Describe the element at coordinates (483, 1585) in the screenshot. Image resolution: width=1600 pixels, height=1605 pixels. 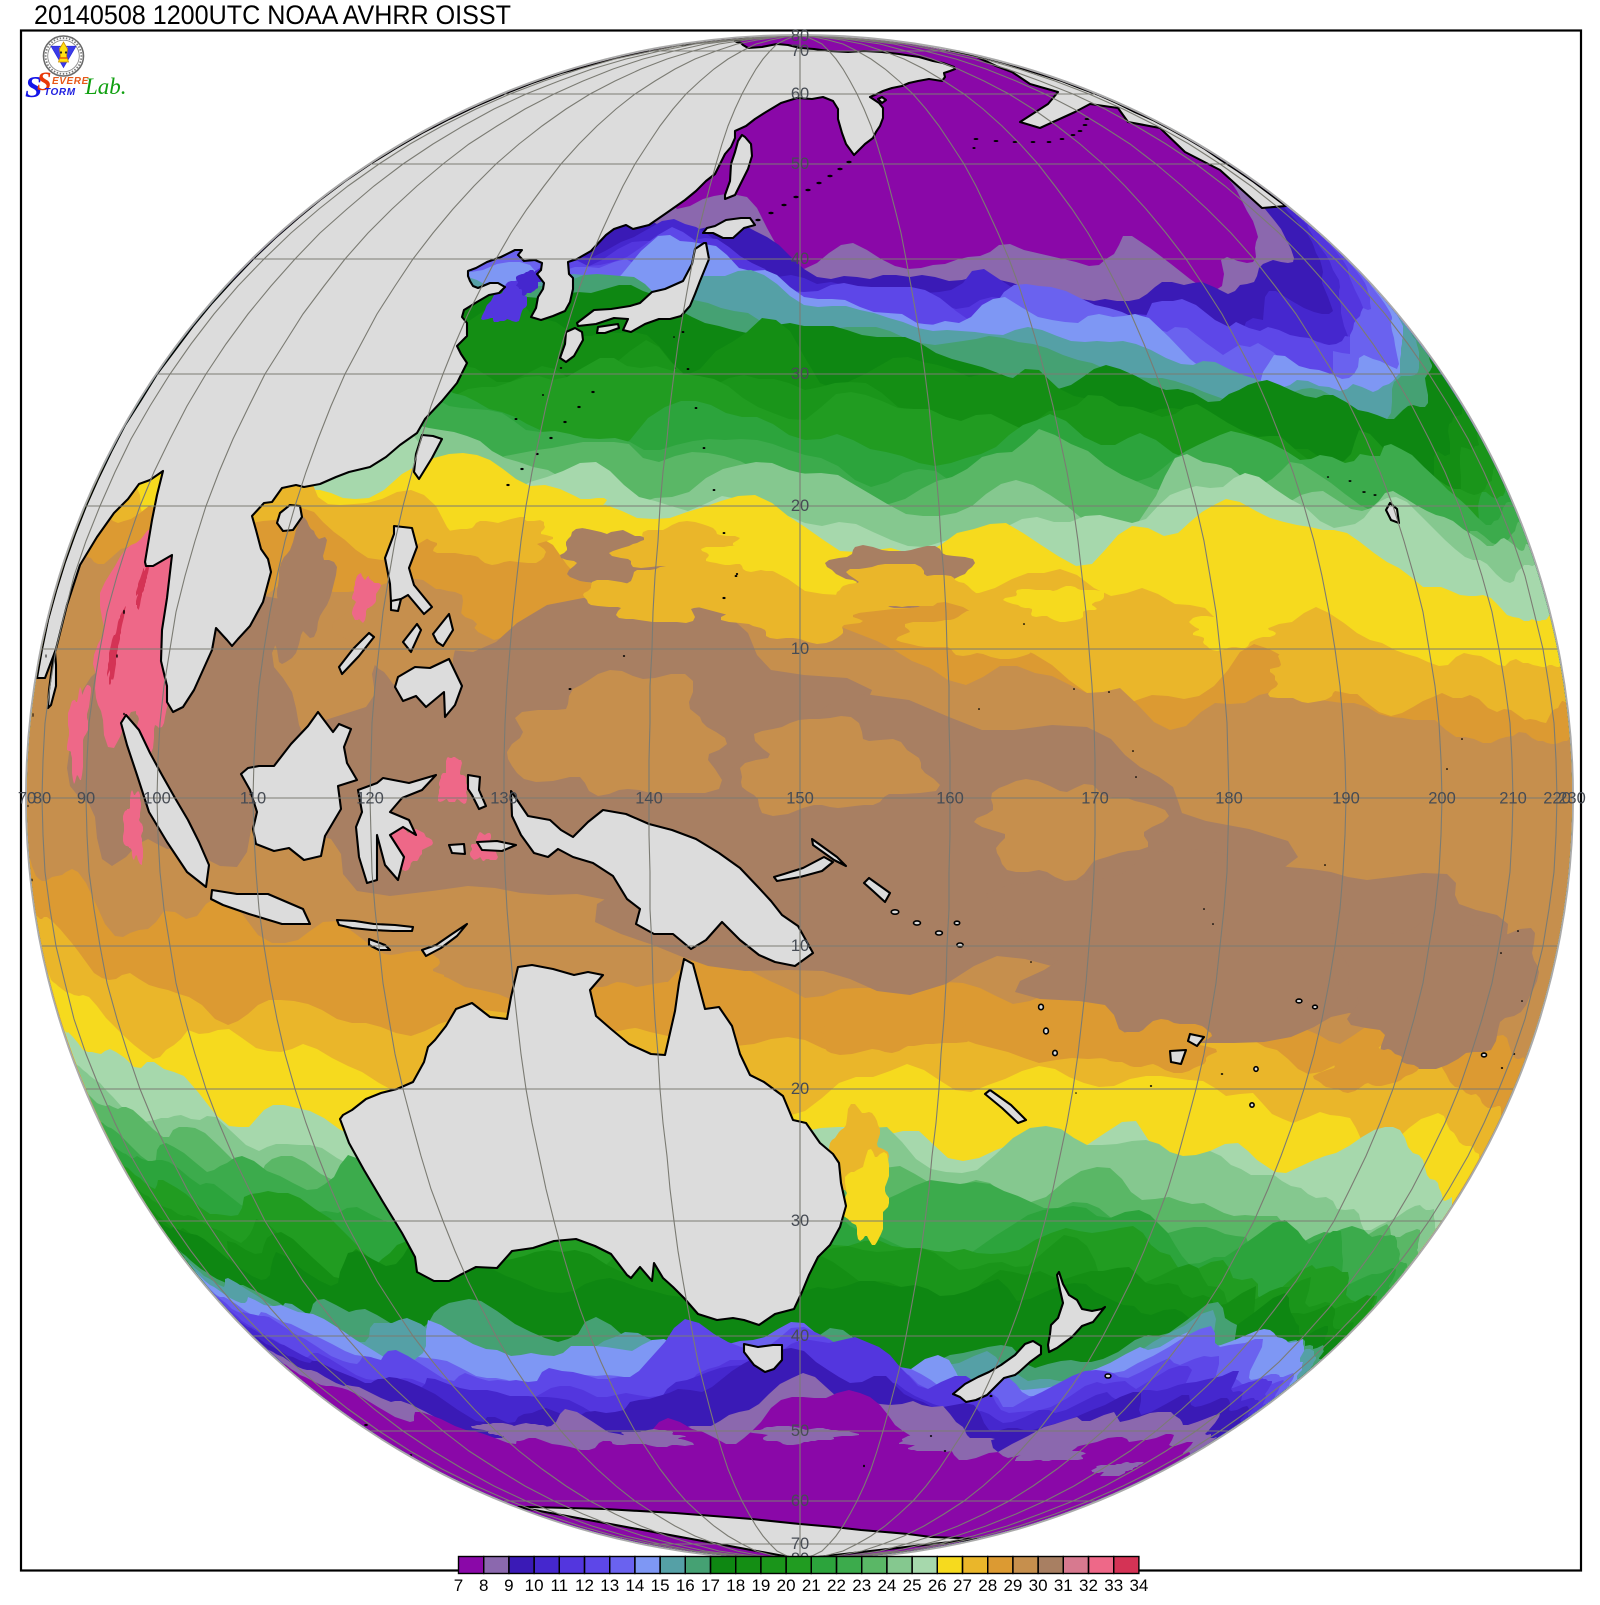
I see `svg-text: 8` at that location.